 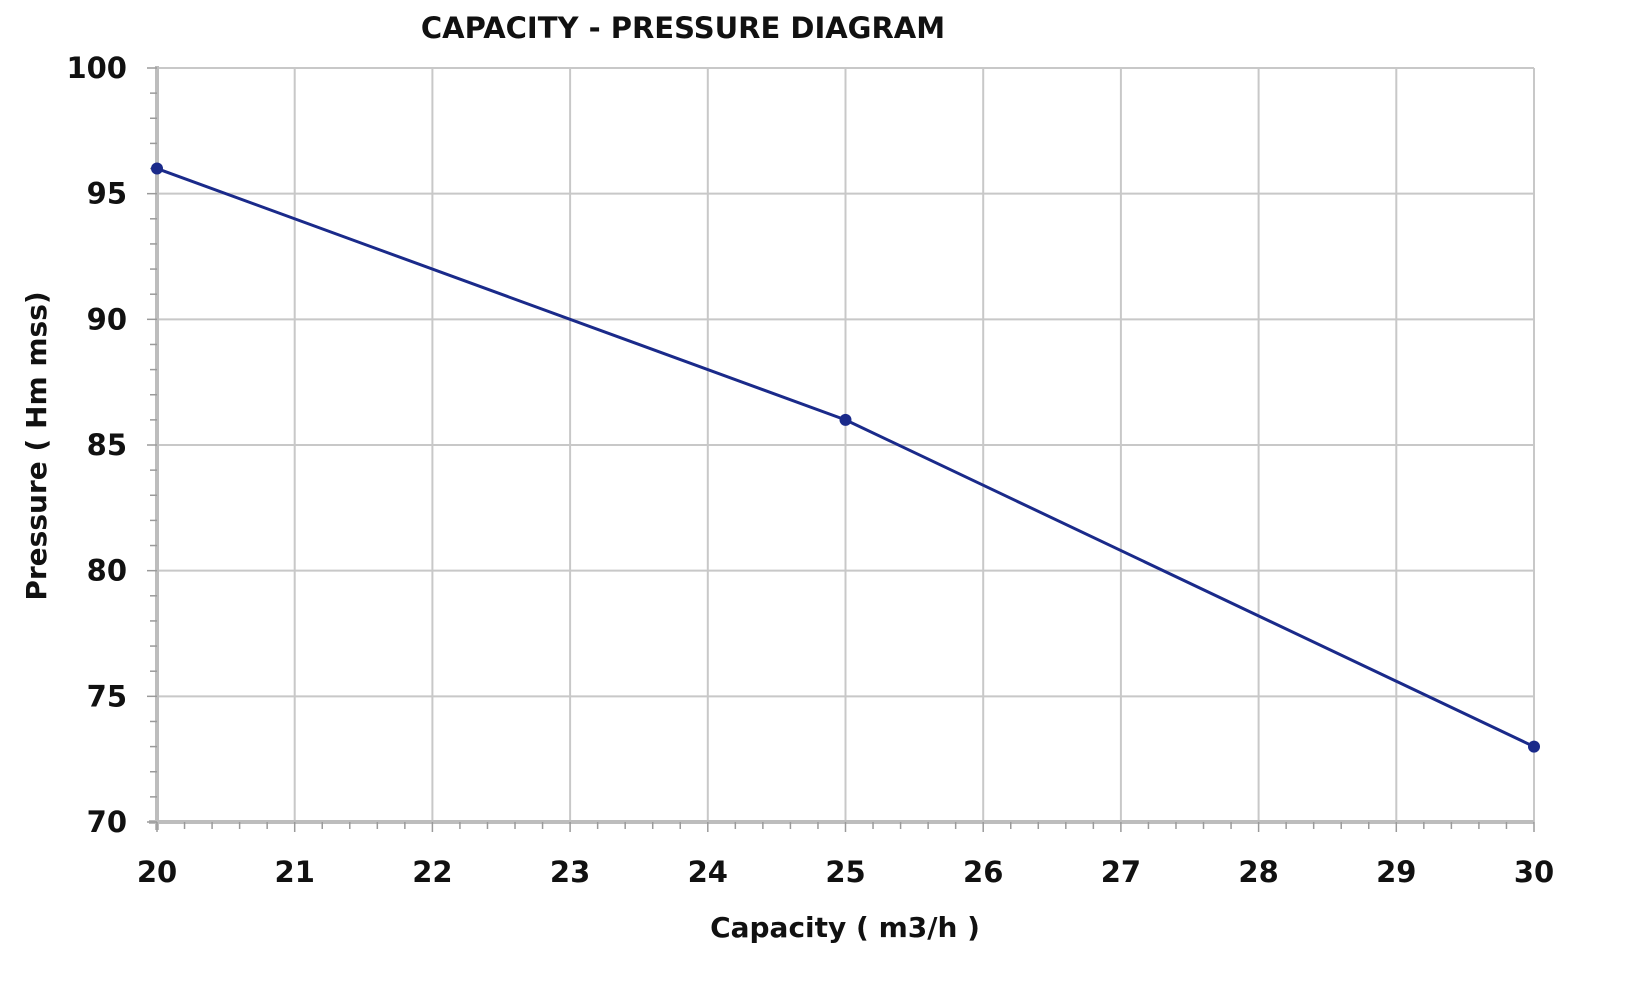 I want to click on chart-title: CAPACITY - PRESSURE DIAGRAM, so click(x=683, y=28).